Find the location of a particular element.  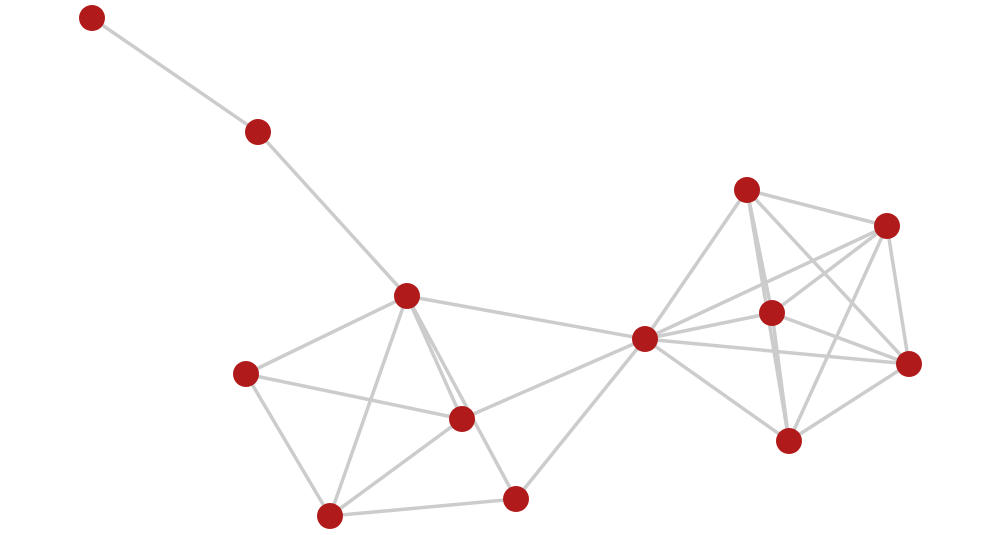

edge-n5-n6 is located at coordinates (396, 467).